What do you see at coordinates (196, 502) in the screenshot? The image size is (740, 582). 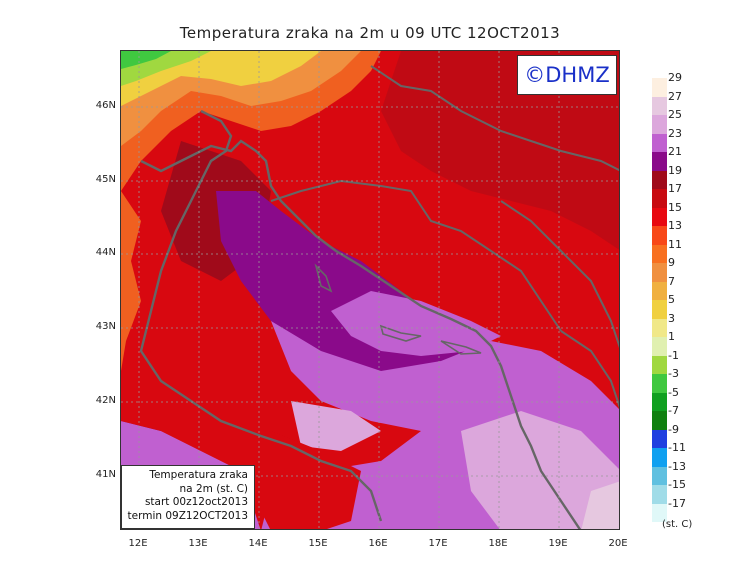 I see `info-line: start 00z12oct2013` at bounding box center [196, 502].